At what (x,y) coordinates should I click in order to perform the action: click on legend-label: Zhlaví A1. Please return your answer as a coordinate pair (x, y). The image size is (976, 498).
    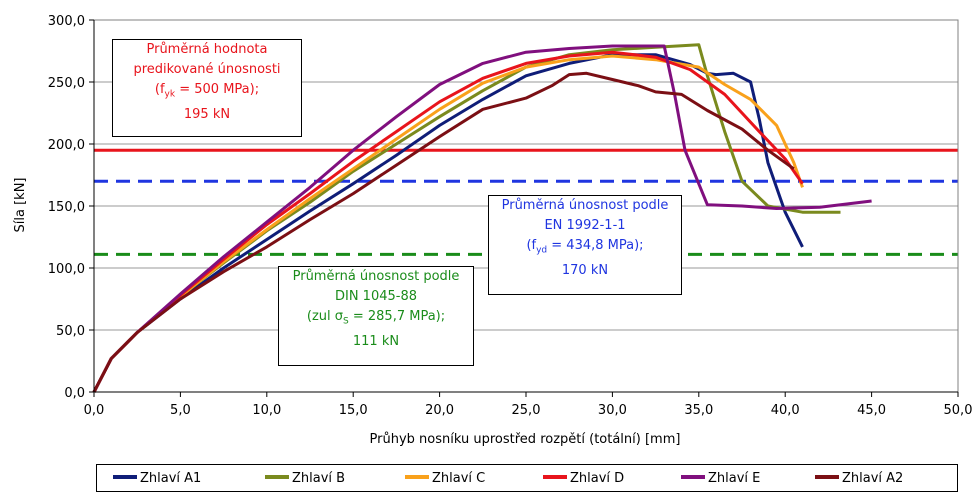
    Looking at the image, I should click on (171, 478).